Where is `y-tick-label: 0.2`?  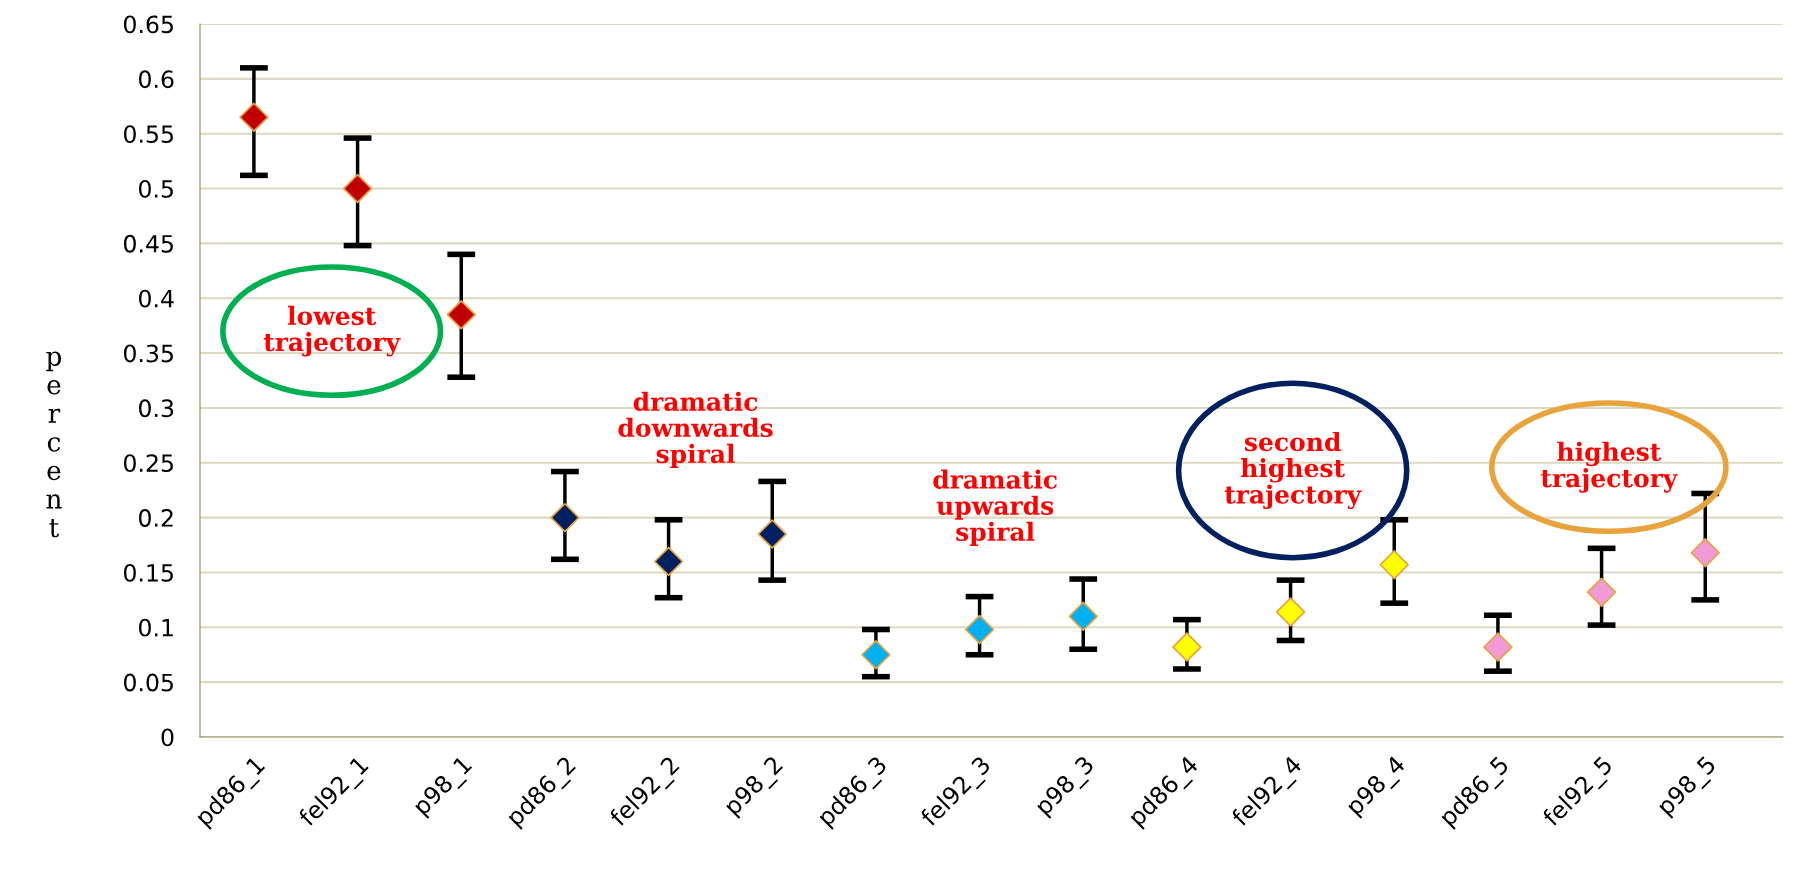
y-tick-label: 0.2 is located at coordinates (156, 518).